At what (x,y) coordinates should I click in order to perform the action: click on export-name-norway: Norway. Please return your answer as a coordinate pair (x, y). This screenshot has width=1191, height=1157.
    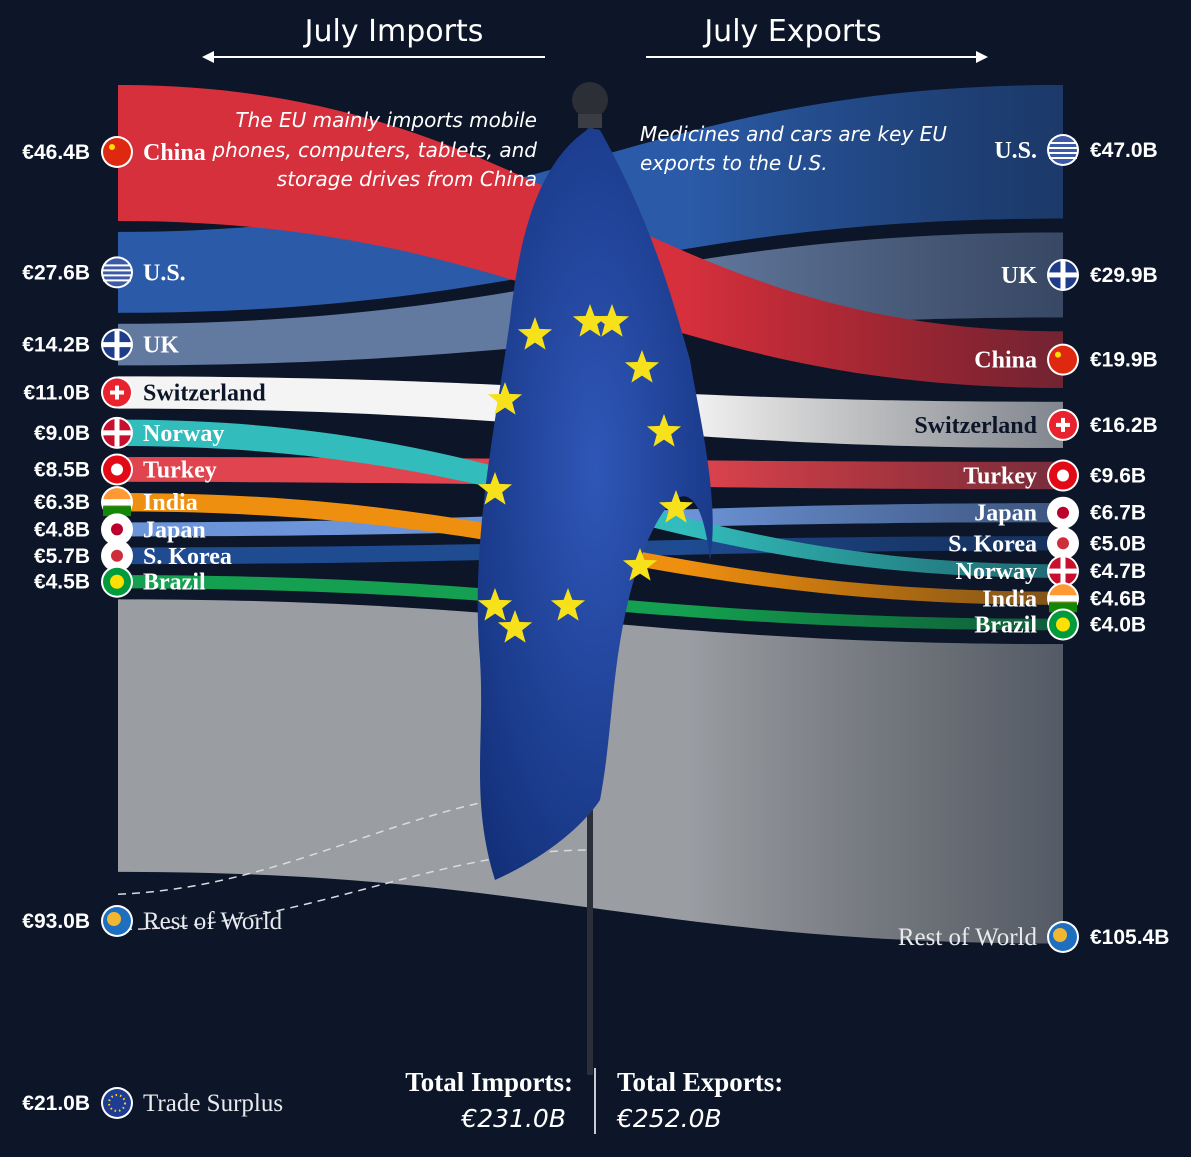
    Looking at the image, I should click on (996, 572).